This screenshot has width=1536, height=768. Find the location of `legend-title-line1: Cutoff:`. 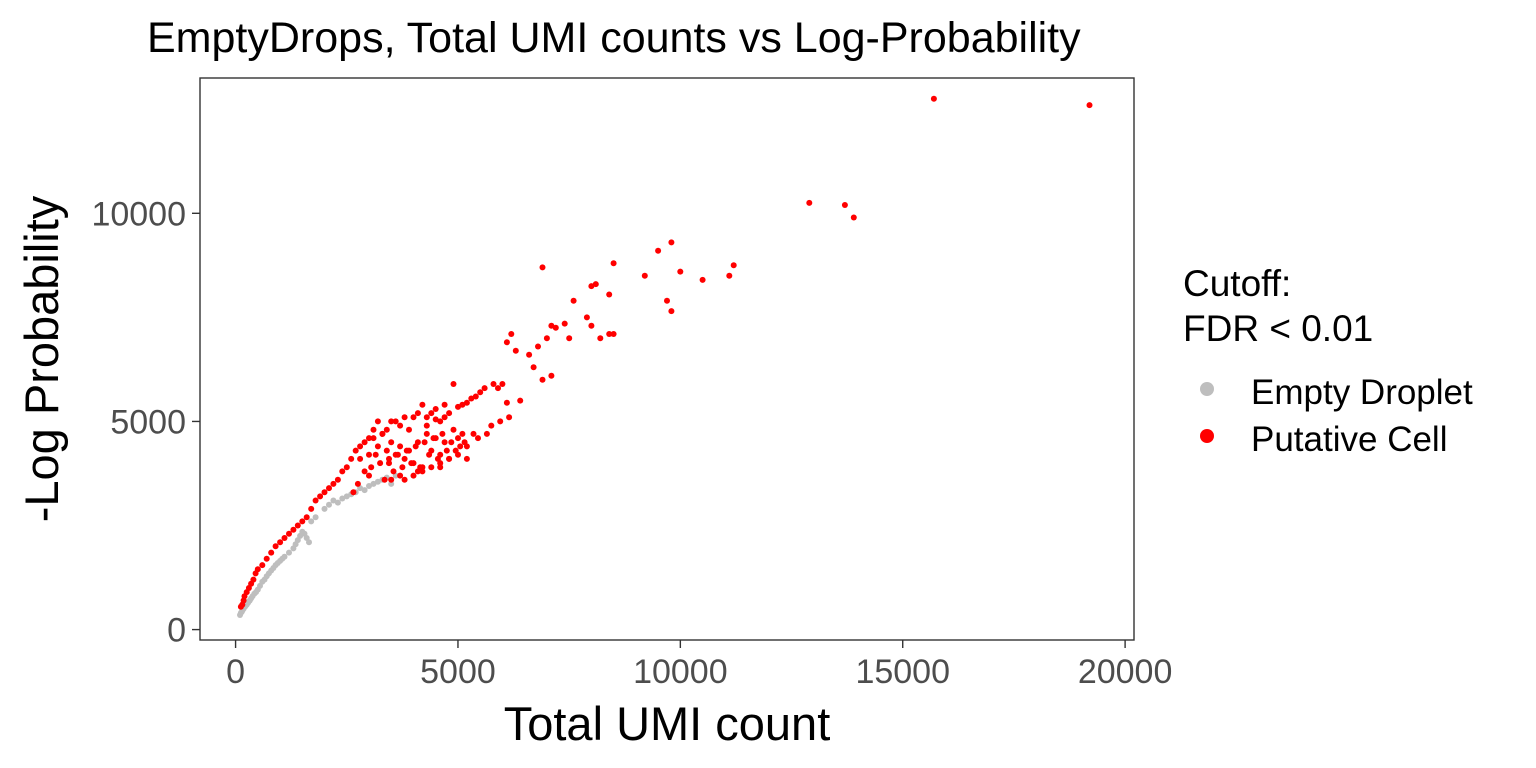

legend-title-line1: Cutoff: is located at coordinates (1237, 283).